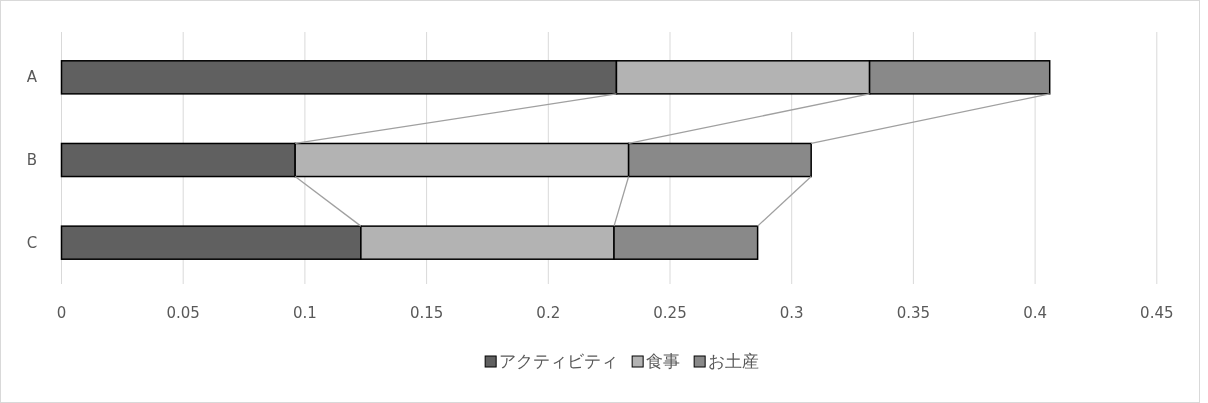 Image resolution: width=1208 pixels, height=403 pixels. Describe the element at coordinates (32, 77) in the screenshot. I see `y-tick-label: A` at that location.